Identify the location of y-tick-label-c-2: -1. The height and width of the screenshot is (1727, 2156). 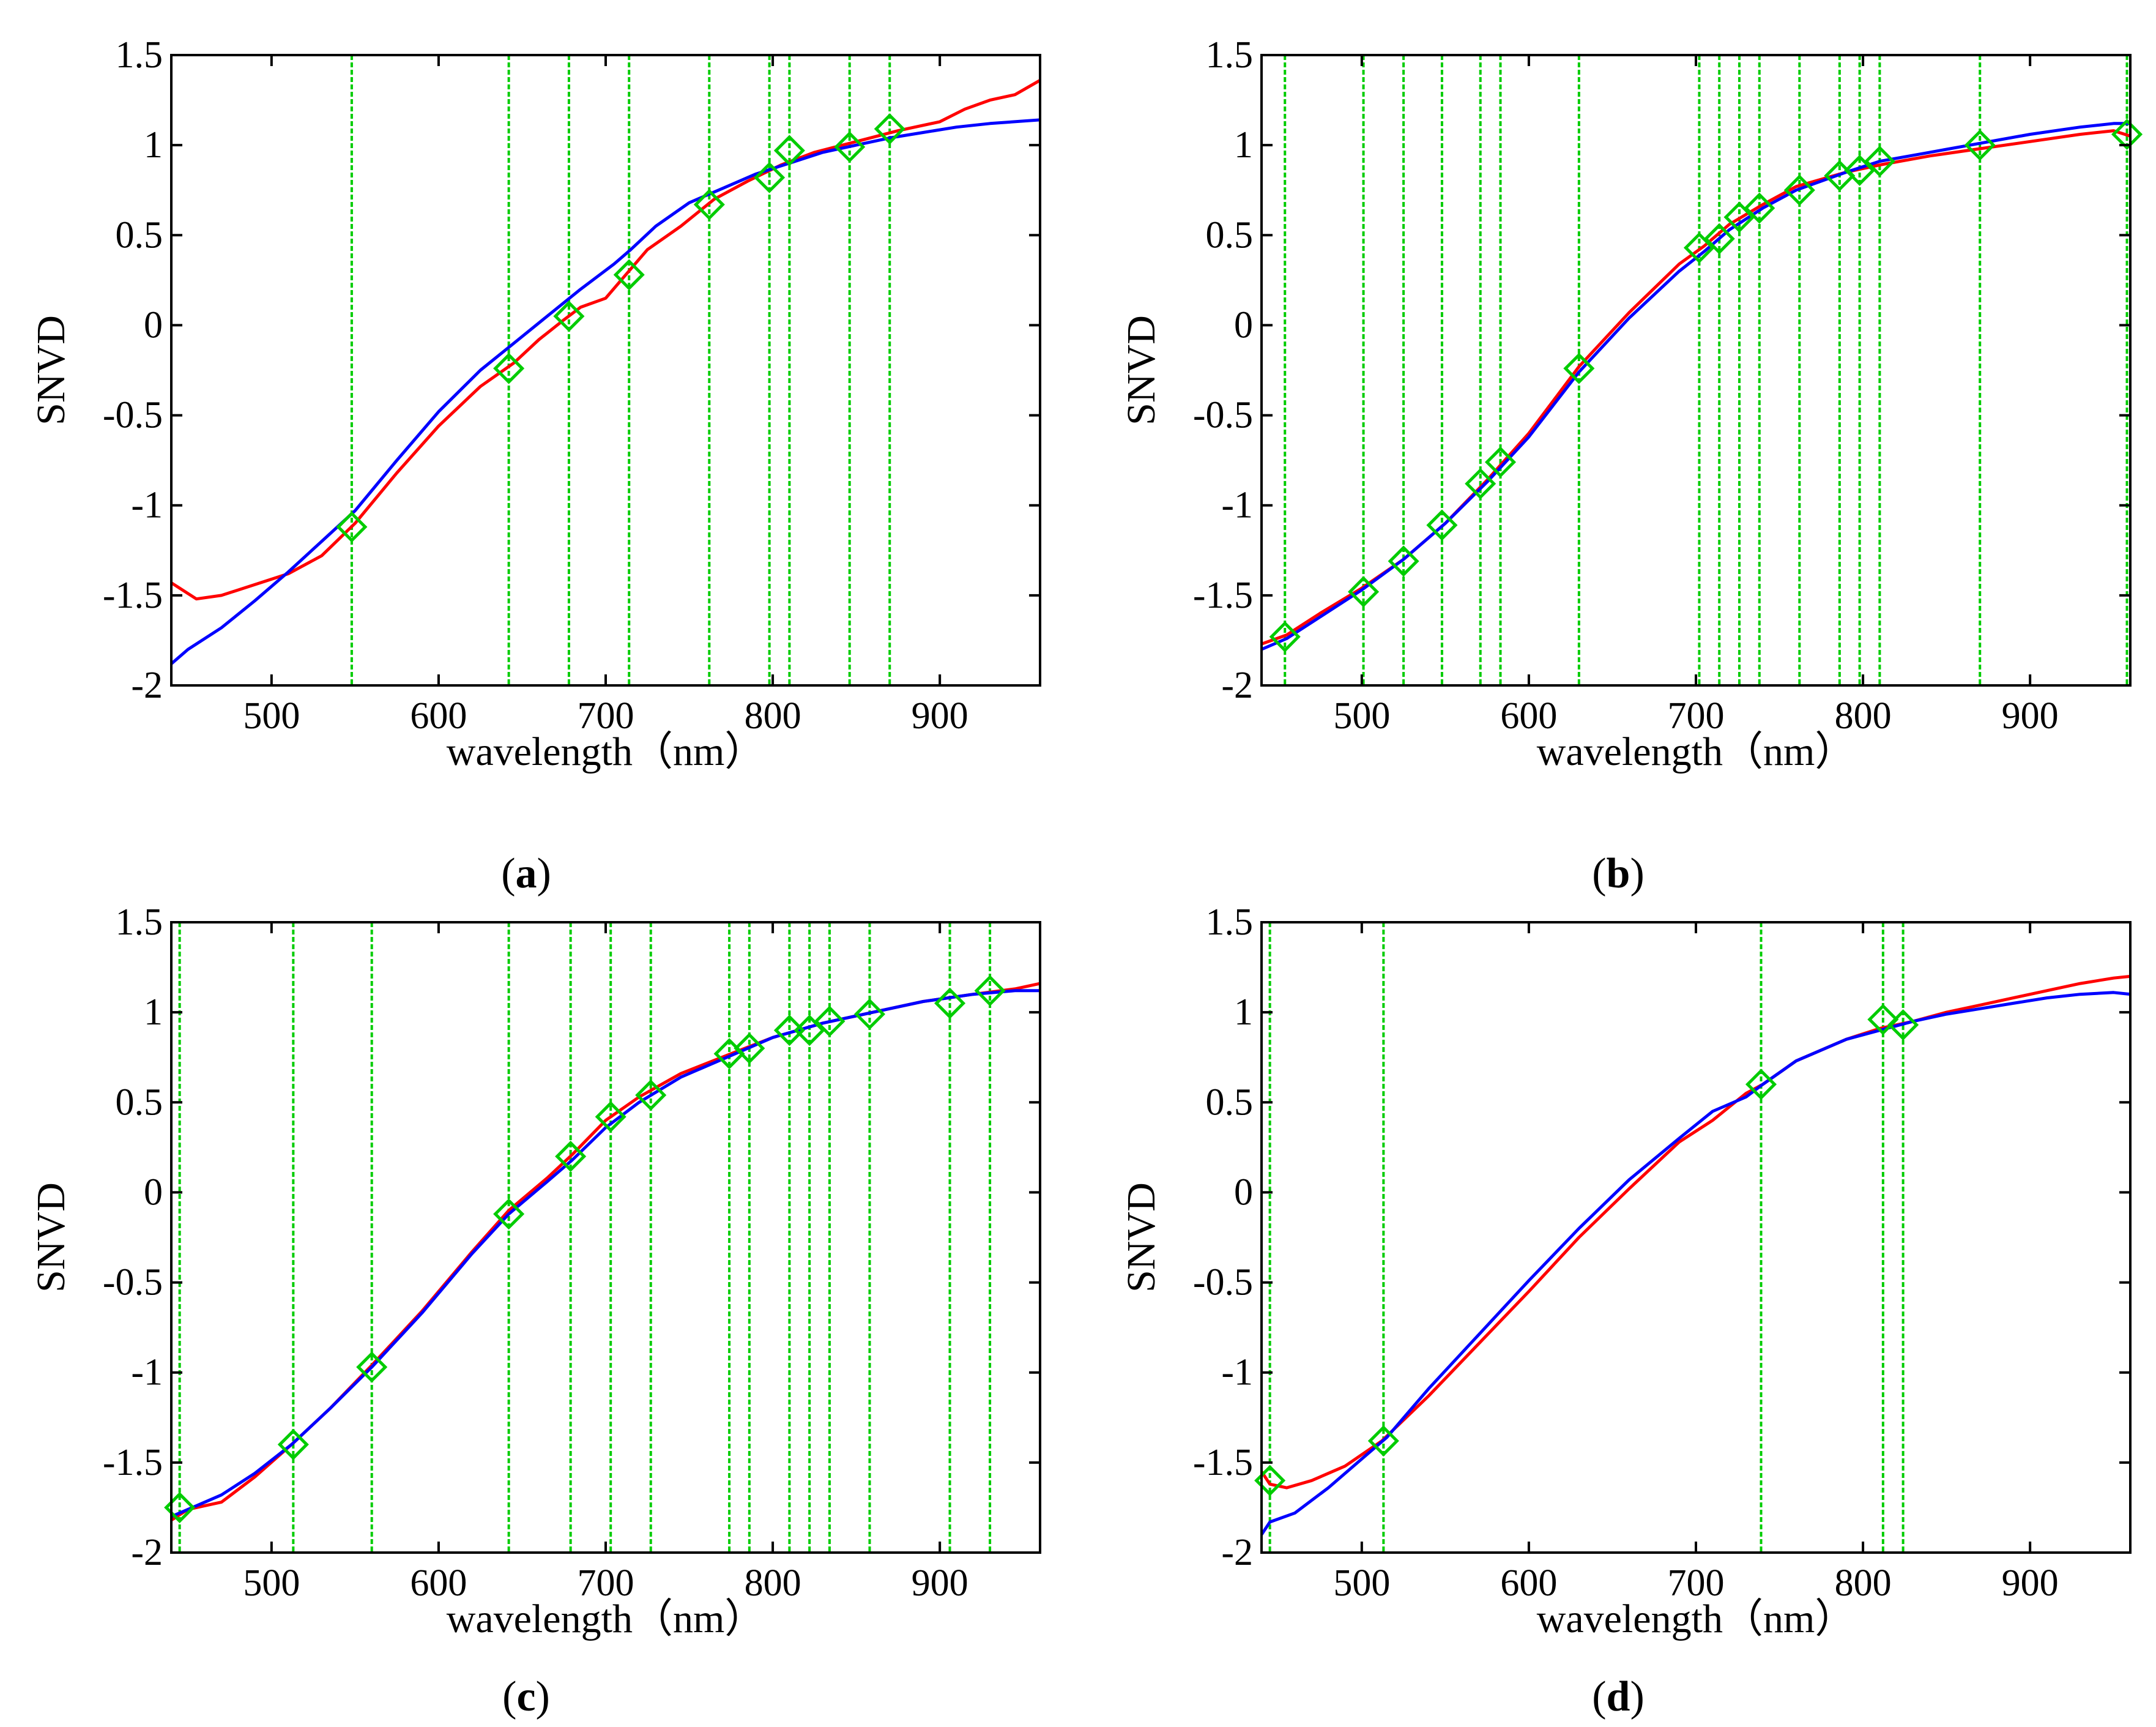
(147, 1372).